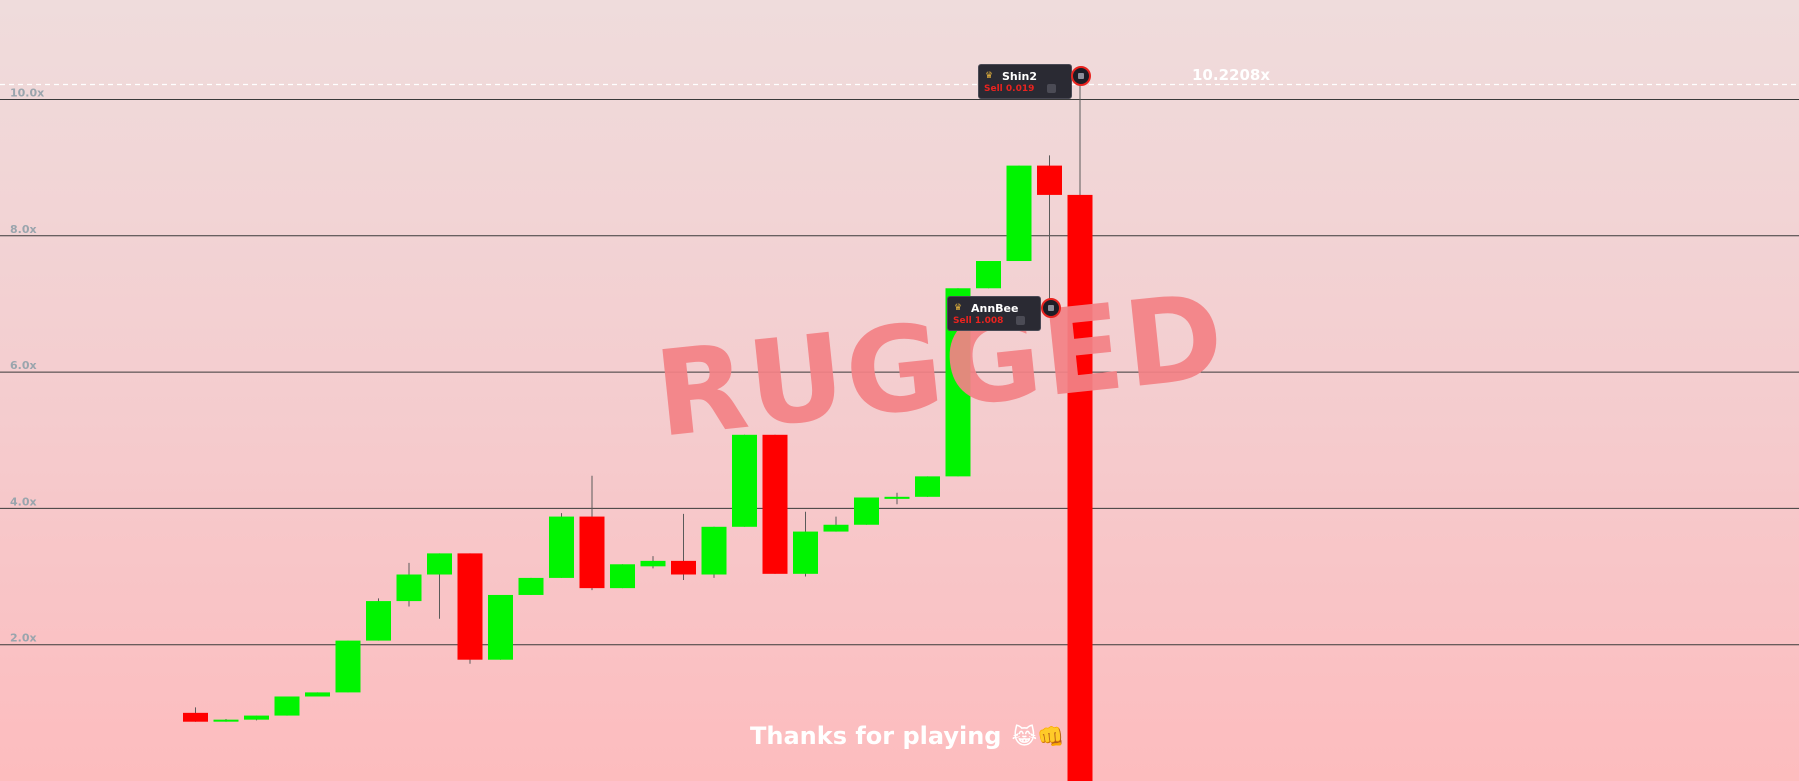 The height and width of the screenshot is (781, 1799). What do you see at coordinates (23, 501) in the screenshot?
I see `y-tick-label: 4.0x` at bounding box center [23, 501].